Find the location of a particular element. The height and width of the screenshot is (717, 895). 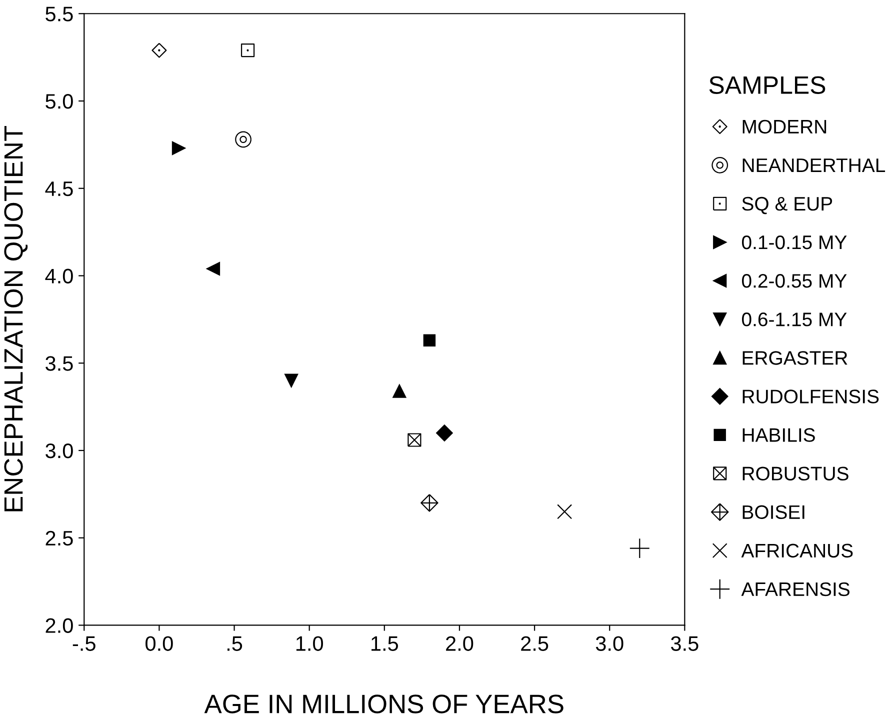

legend-label: SQ & EUP is located at coordinates (787, 205).